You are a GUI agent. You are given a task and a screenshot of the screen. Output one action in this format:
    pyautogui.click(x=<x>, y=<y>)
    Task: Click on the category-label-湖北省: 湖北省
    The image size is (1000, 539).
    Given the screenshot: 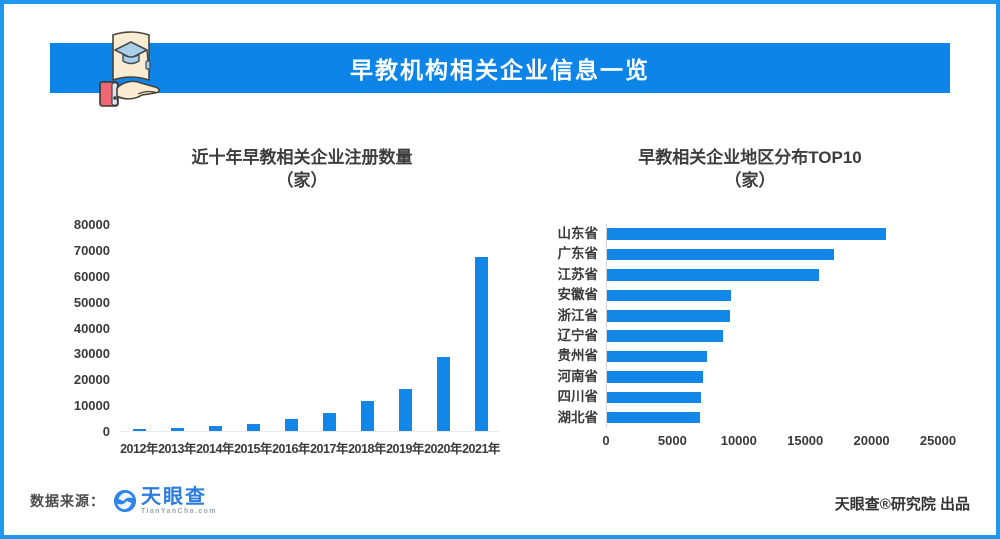 What is the action you would take?
    pyautogui.click(x=578, y=417)
    